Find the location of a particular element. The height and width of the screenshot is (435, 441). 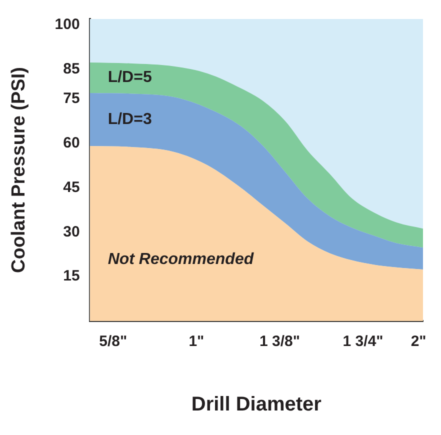

x-tick-label: 1 3/8" is located at coordinates (279, 341).